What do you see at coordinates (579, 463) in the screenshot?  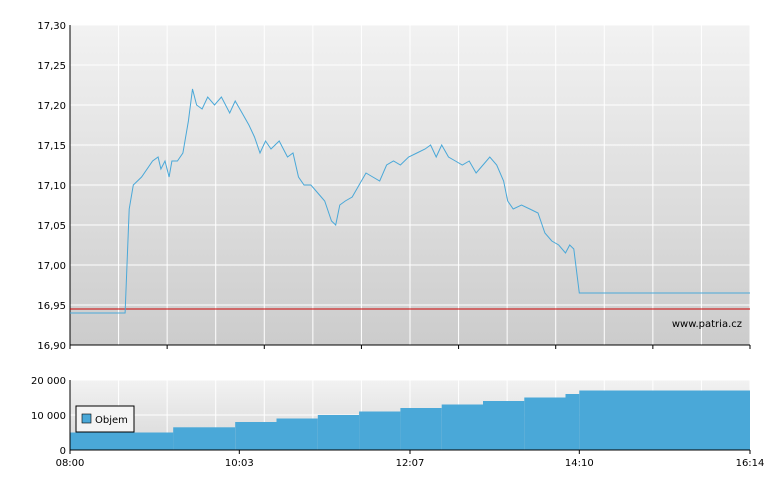 I see `volume-x-tick-label: 14:10` at bounding box center [579, 463].